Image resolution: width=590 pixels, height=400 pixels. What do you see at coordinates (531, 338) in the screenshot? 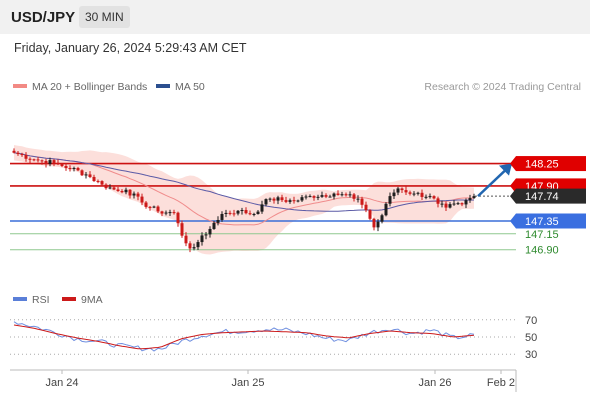
I see `rsi-tick-label: 50` at bounding box center [531, 338].